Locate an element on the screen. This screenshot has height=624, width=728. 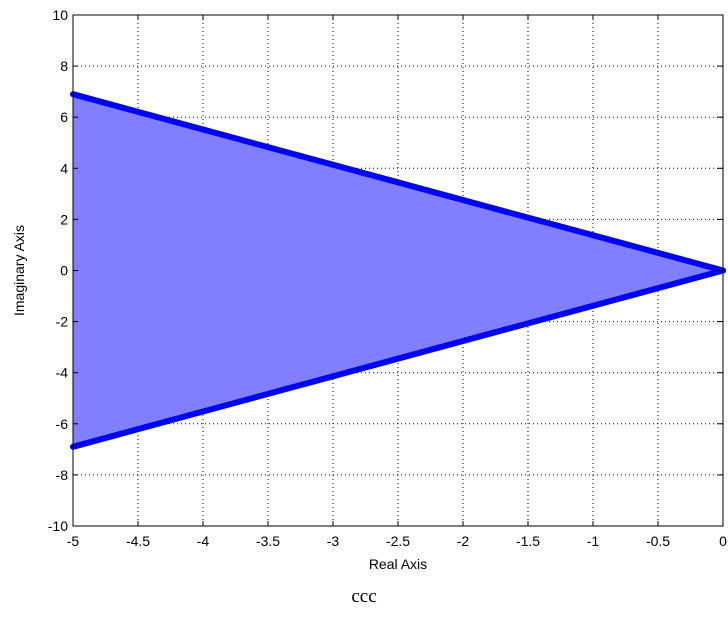
y-axis-label: Imaginary Axis is located at coordinates (19, 270).